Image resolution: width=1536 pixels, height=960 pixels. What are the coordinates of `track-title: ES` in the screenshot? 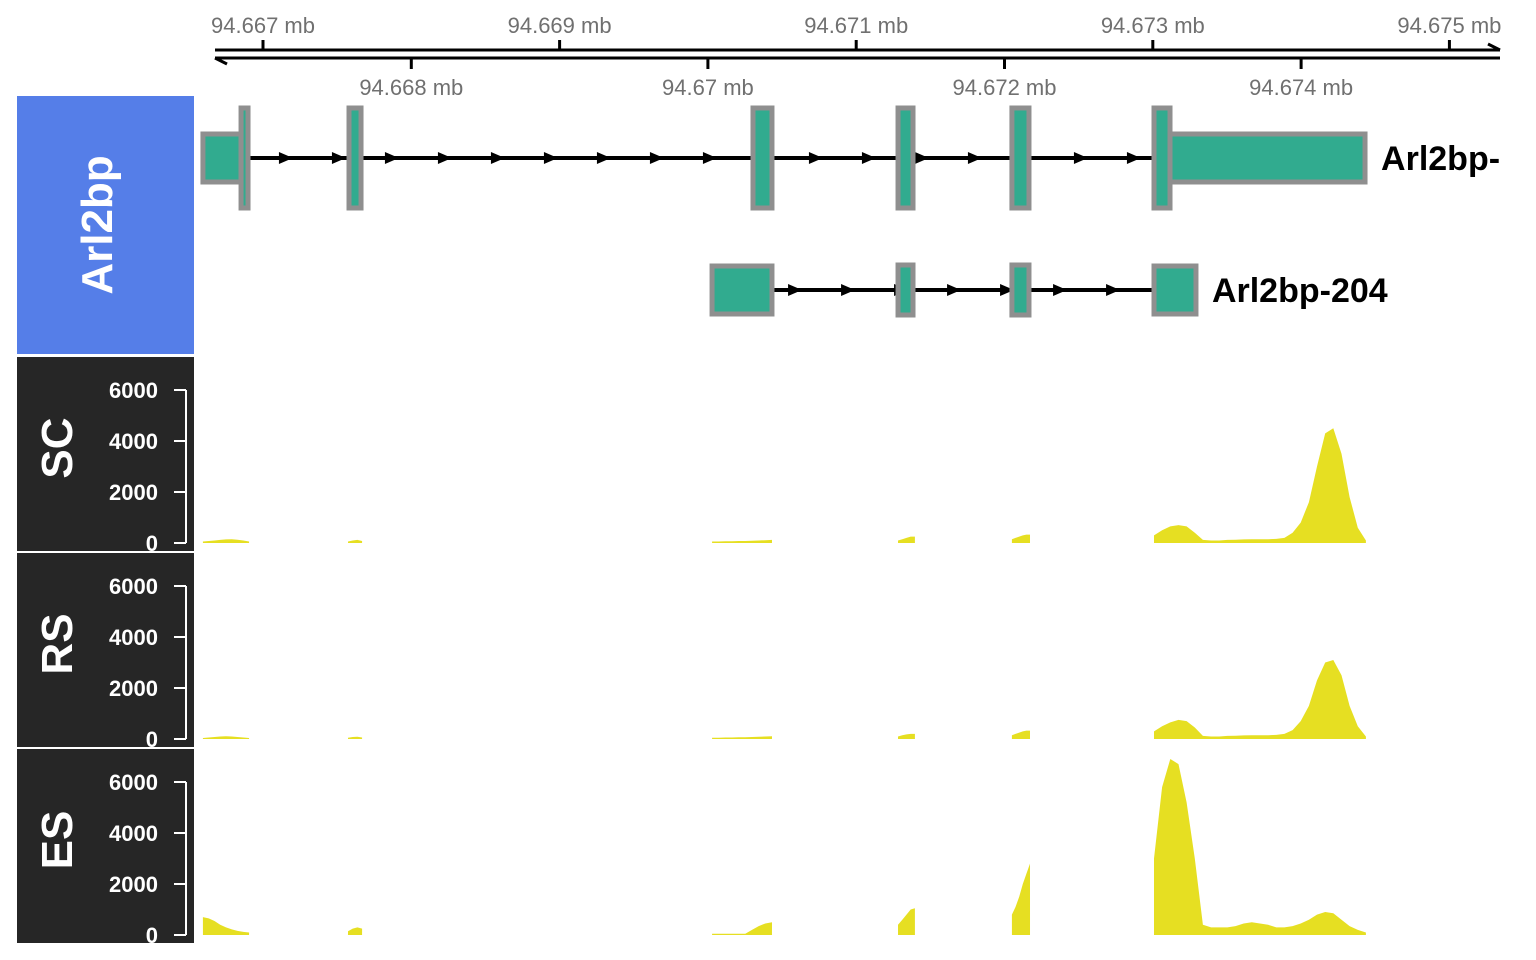 It's located at (57, 840).